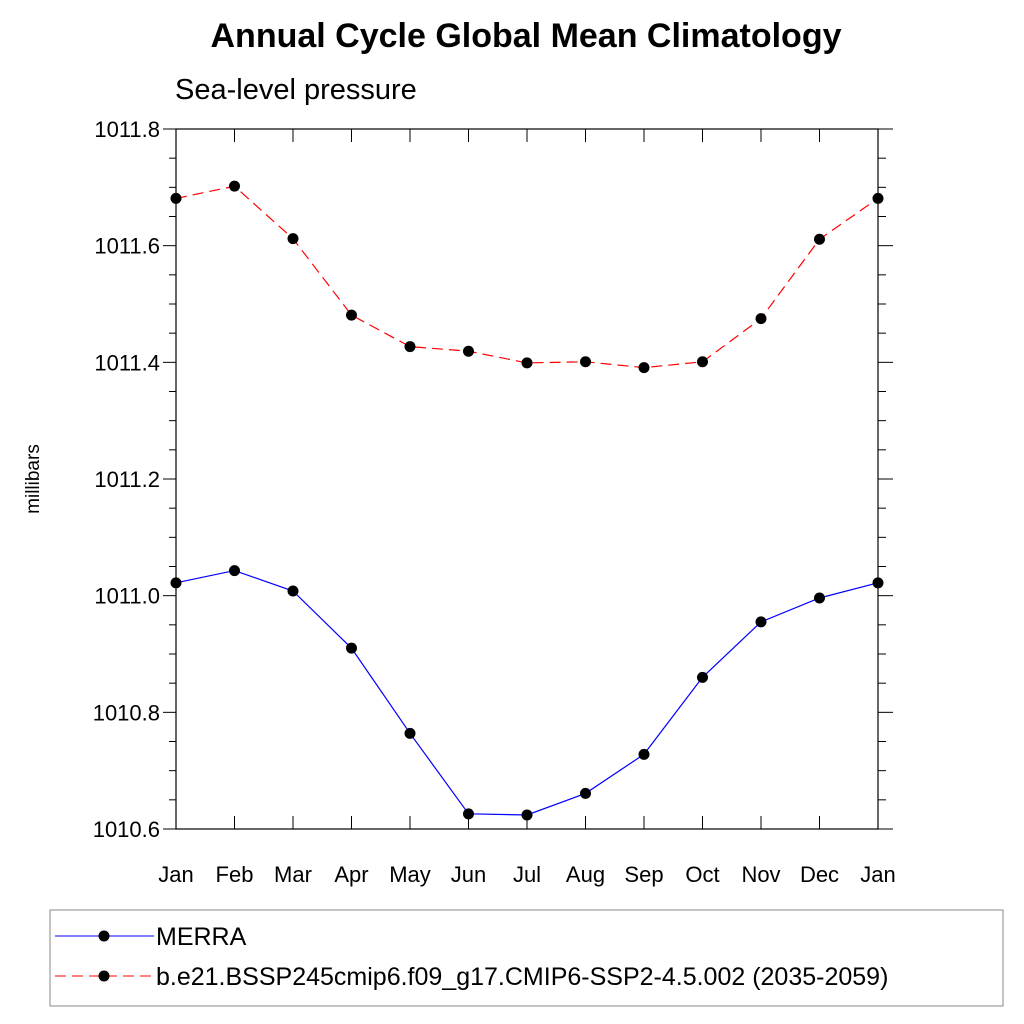 This screenshot has height=1024, width=1024. What do you see at coordinates (126, 712) in the screenshot?
I see `y-tick-label: 1010.8` at bounding box center [126, 712].